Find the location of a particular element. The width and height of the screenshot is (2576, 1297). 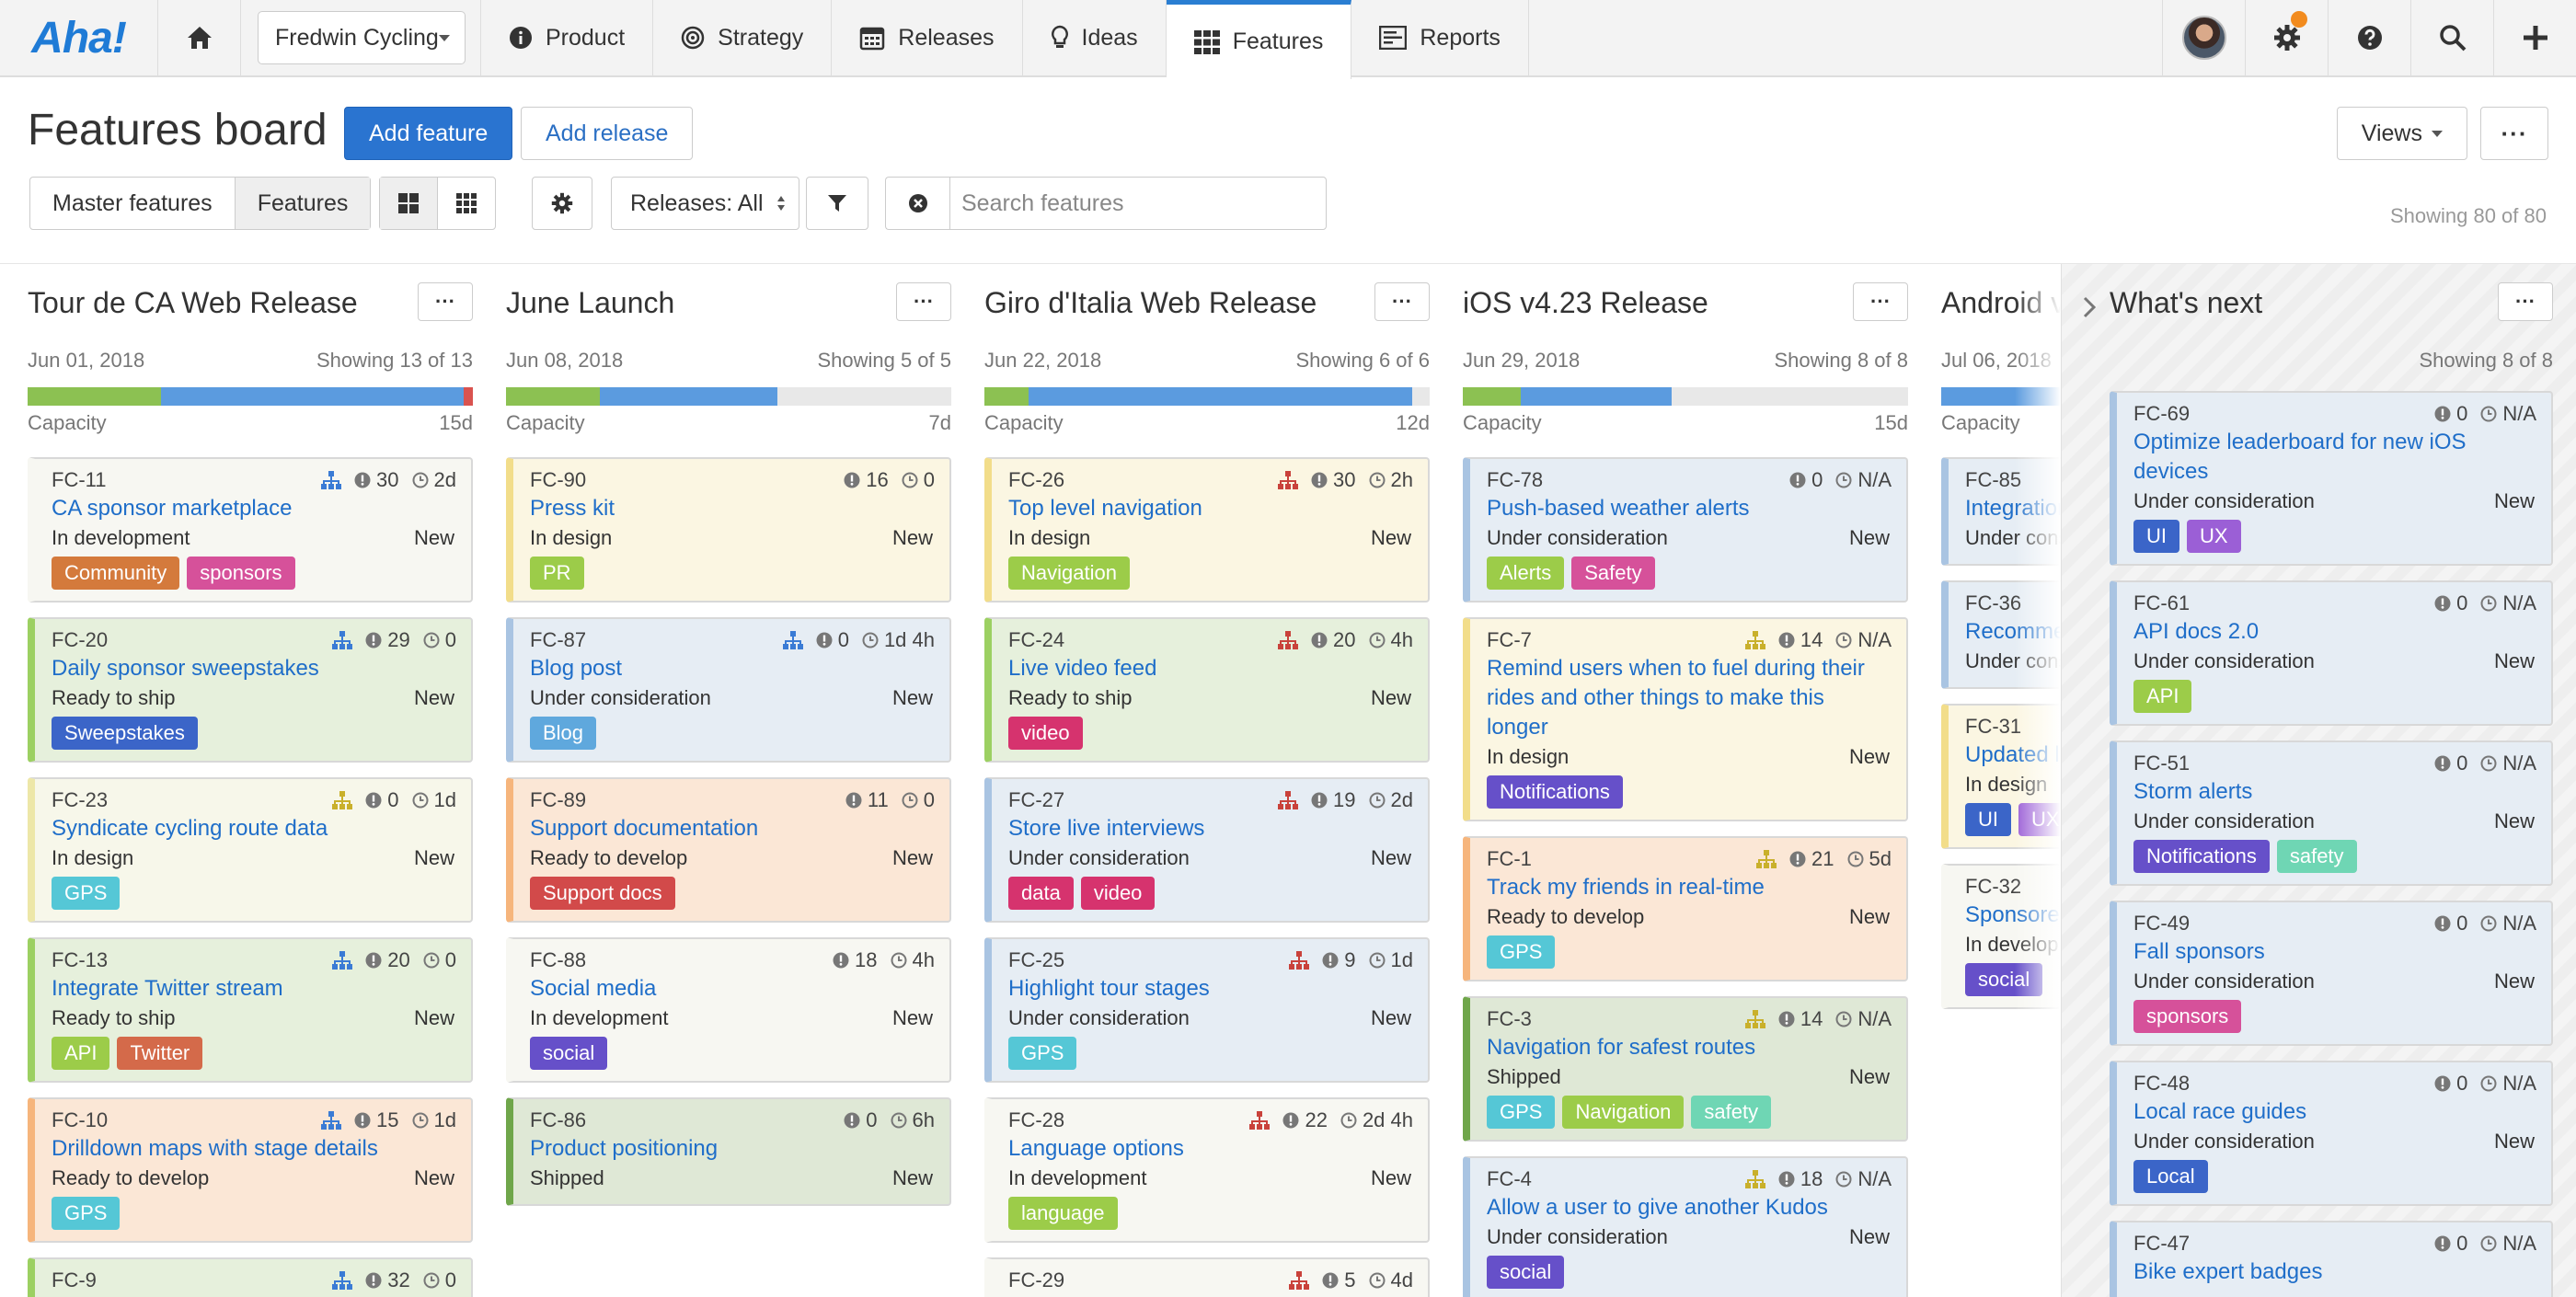

feature-title: Integrate Twitter stream is located at coordinates (167, 988).